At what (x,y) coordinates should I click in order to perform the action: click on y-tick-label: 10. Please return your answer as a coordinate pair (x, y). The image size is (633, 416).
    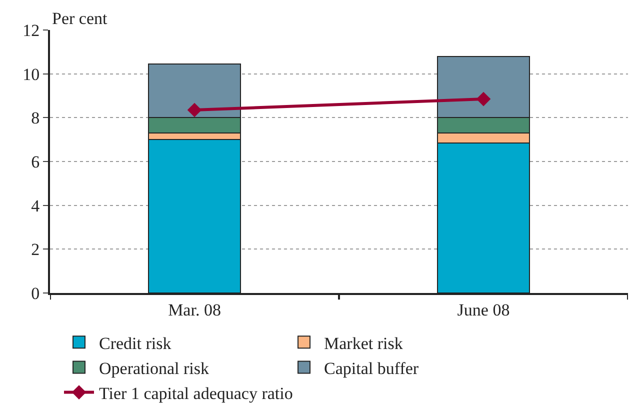
    Looking at the image, I should click on (31, 74).